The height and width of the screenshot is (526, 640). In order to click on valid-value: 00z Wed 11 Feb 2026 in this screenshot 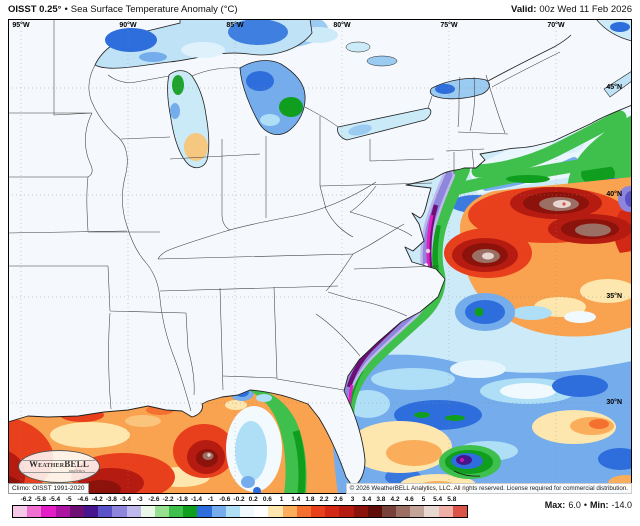, I will do `click(585, 9)`.